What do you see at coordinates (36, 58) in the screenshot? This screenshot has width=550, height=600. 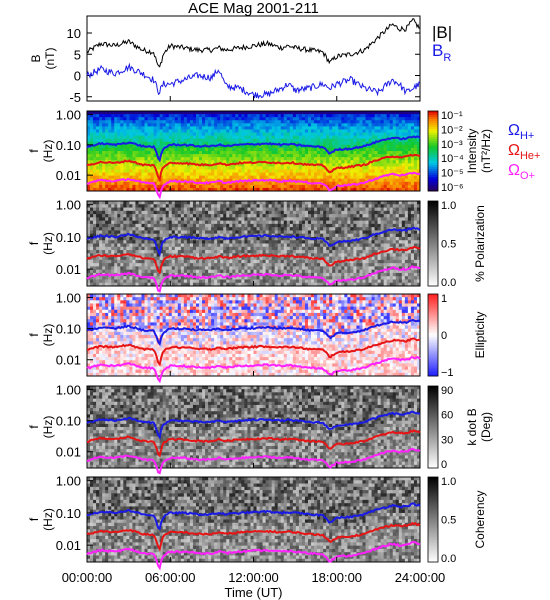 I see `bfield-ylabel: B` at bounding box center [36, 58].